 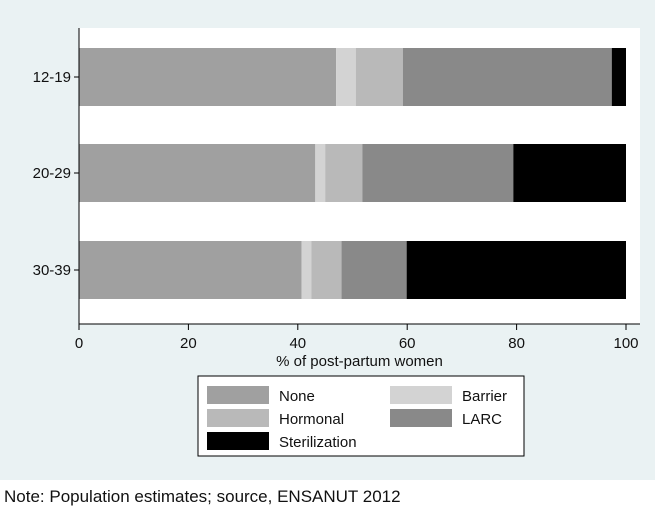 What do you see at coordinates (52, 270) in the screenshot?
I see `y-tick-label: 30-39` at bounding box center [52, 270].